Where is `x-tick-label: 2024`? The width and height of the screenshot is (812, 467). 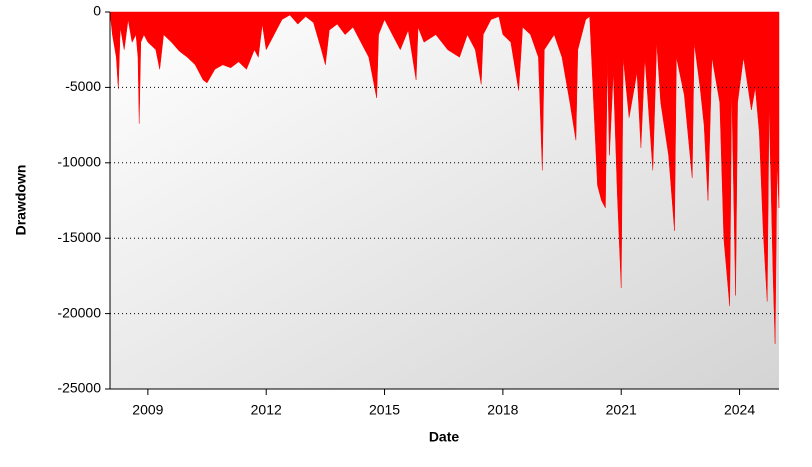 x-tick-label: 2024 is located at coordinates (739, 410).